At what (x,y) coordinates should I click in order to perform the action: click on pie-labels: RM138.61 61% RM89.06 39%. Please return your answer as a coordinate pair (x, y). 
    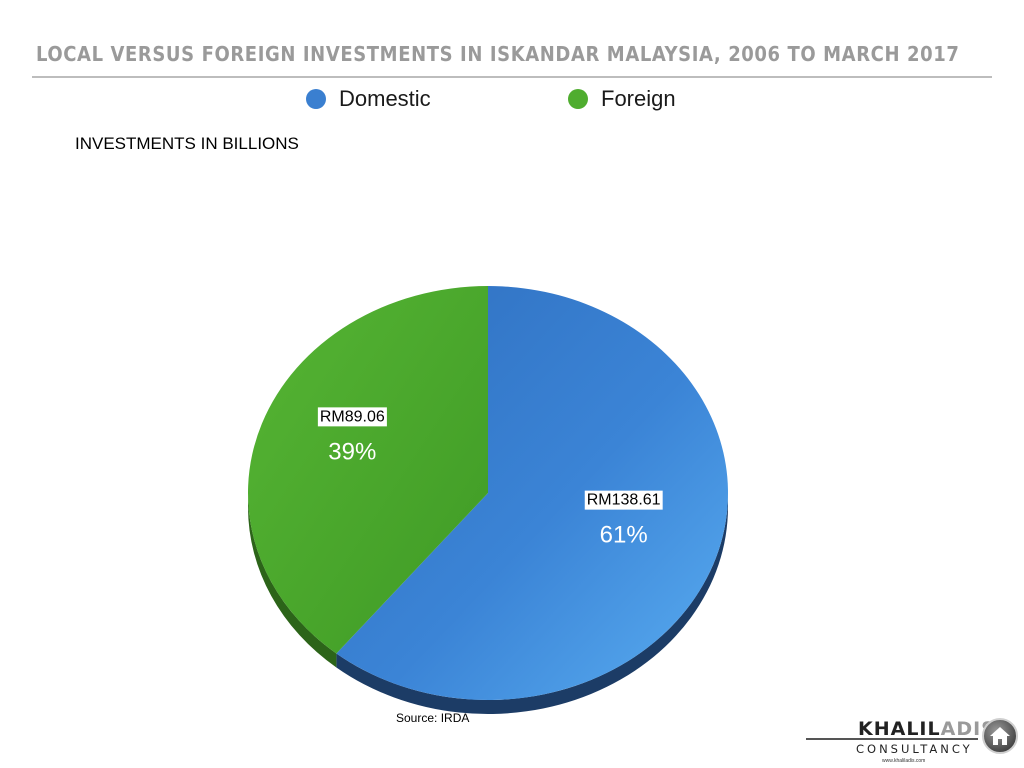
    Looking at the image, I should click on (490, 478).